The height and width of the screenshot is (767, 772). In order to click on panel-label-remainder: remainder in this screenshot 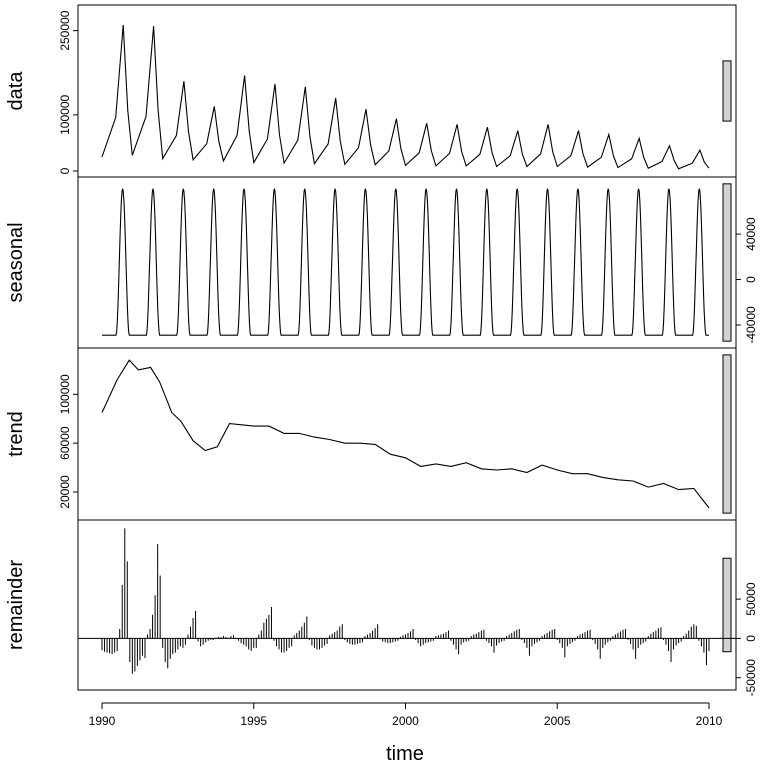, I will do `click(16, 605)`.